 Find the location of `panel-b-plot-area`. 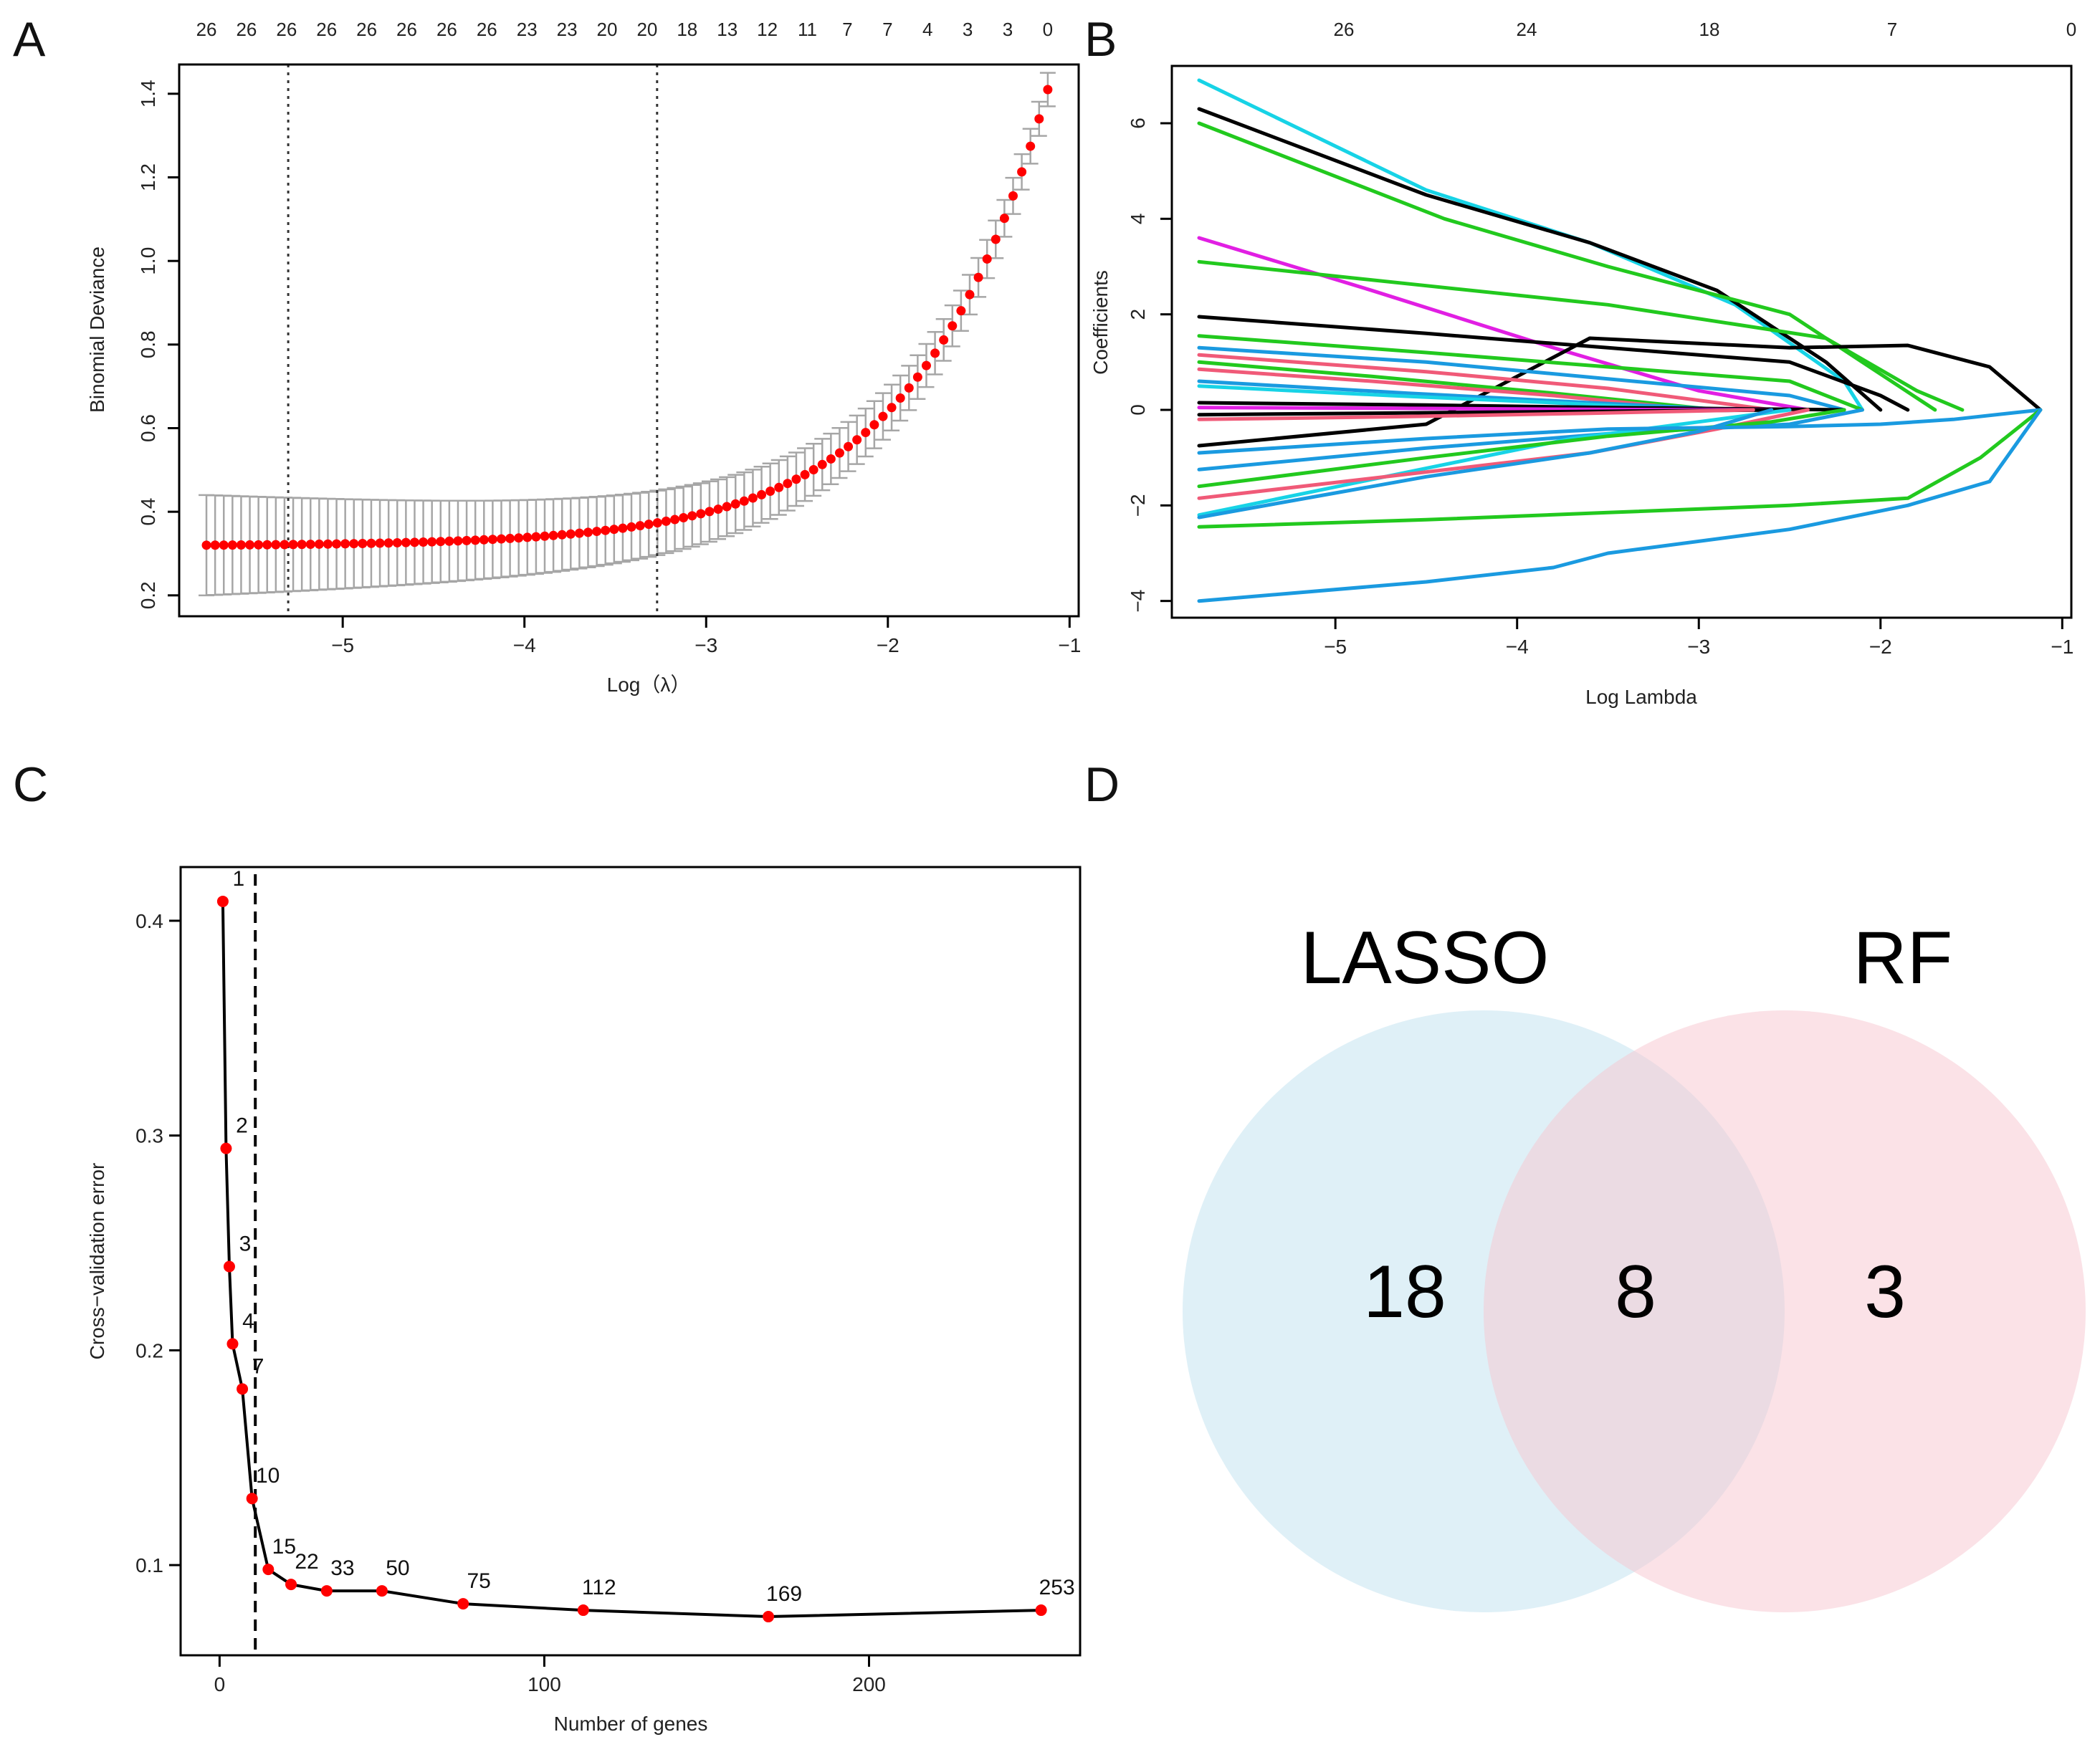

panel-b-plot-area is located at coordinates (1620, 340).